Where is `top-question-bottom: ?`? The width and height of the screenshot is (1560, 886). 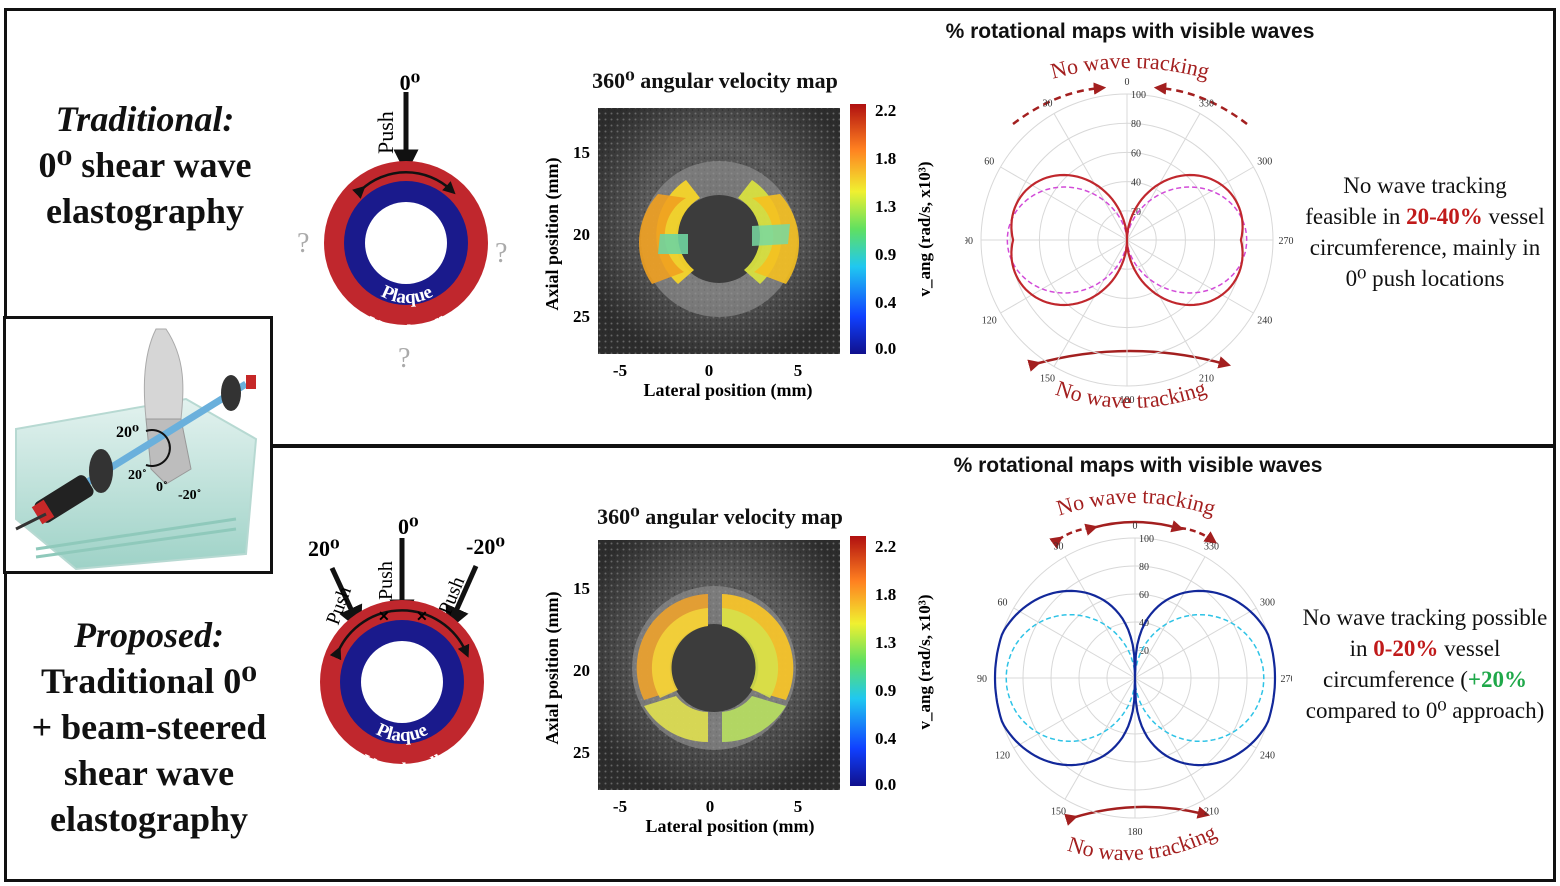
top-question-bottom: ? is located at coordinates (404, 358).